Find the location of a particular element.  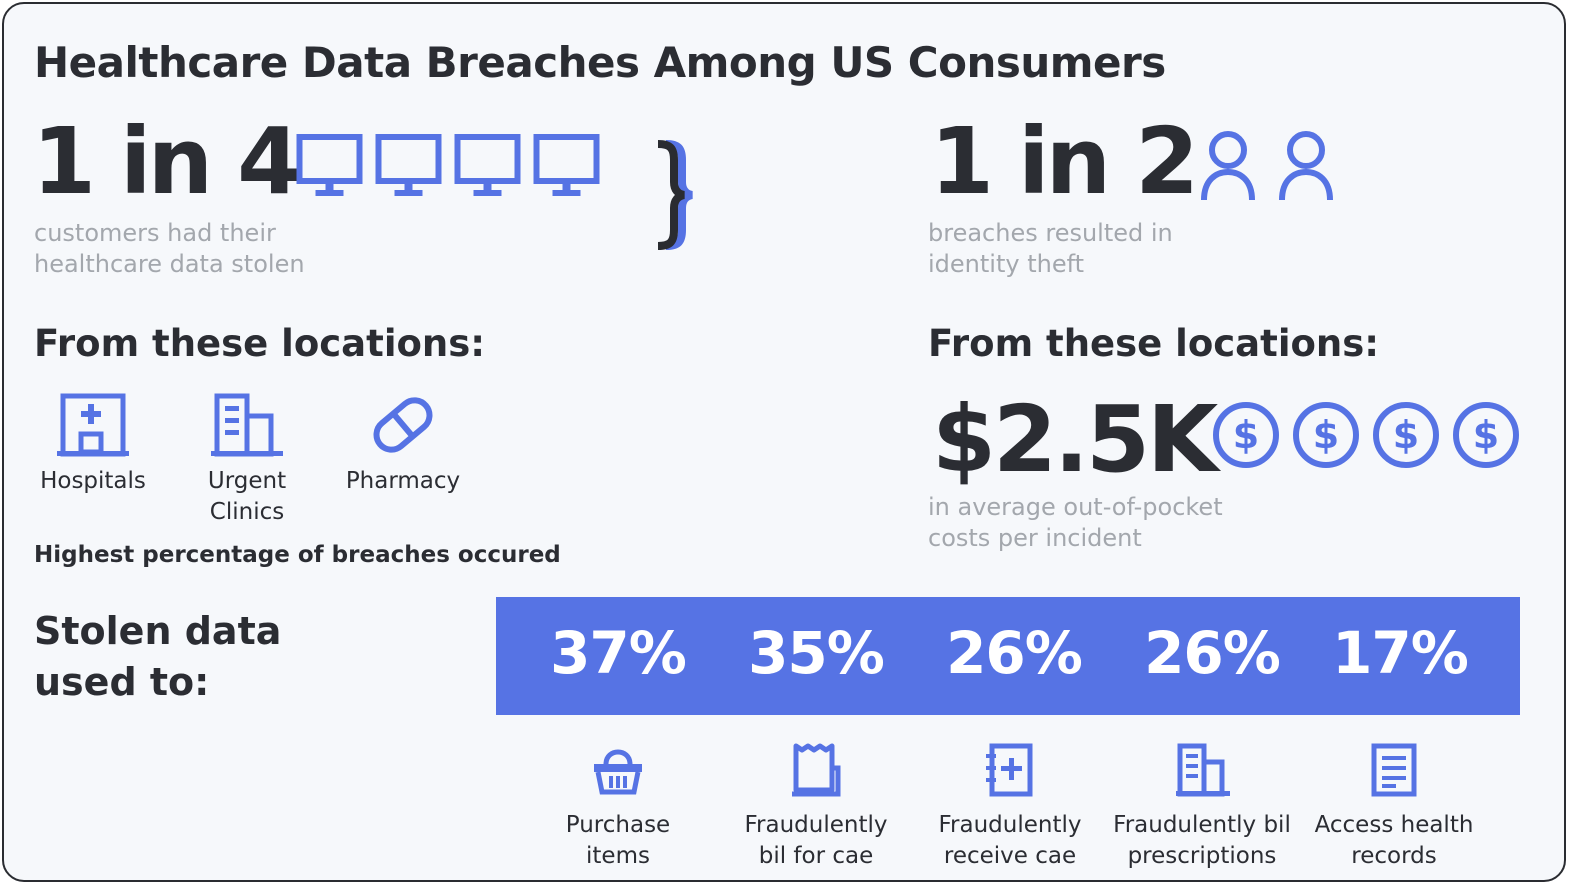

medical-notebook-icon is located at coordinates (1009, 770).